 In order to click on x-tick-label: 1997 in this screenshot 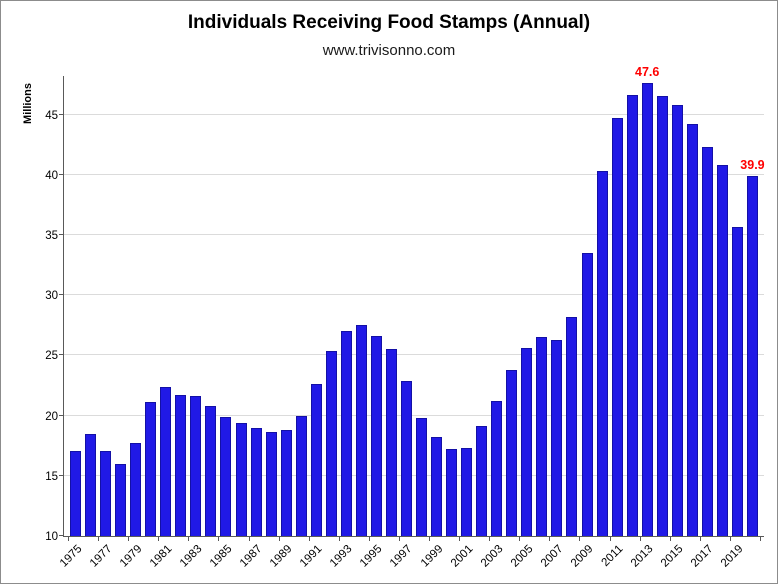, I will do `click(401, 556)`.